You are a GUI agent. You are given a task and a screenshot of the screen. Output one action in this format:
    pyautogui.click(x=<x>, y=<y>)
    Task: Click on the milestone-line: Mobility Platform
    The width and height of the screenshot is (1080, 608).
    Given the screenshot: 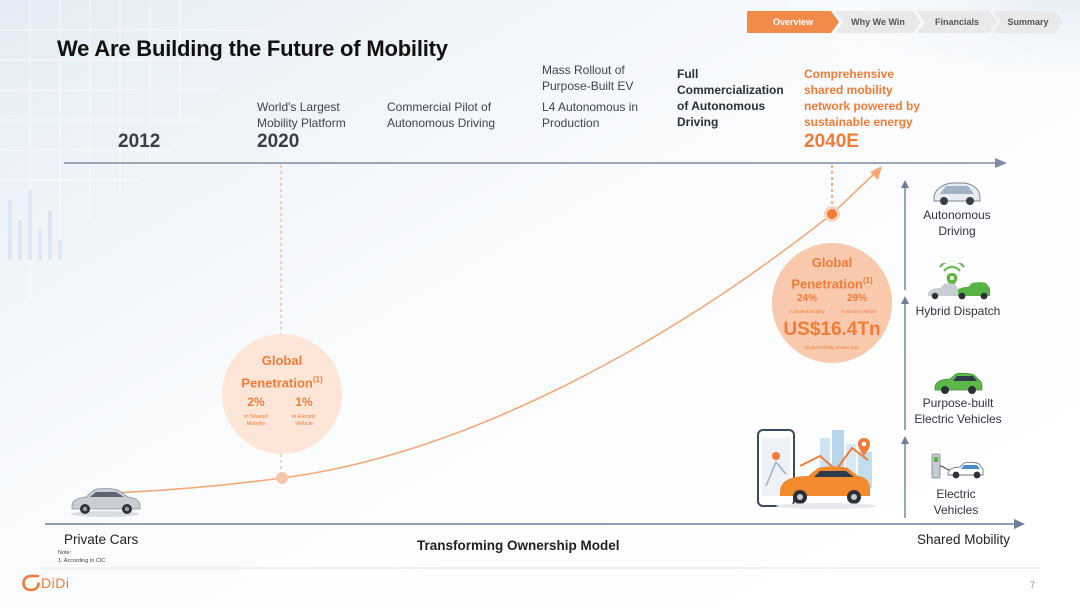 What is the action you would take?
    pyautogui.click(x=301, y=123)
    